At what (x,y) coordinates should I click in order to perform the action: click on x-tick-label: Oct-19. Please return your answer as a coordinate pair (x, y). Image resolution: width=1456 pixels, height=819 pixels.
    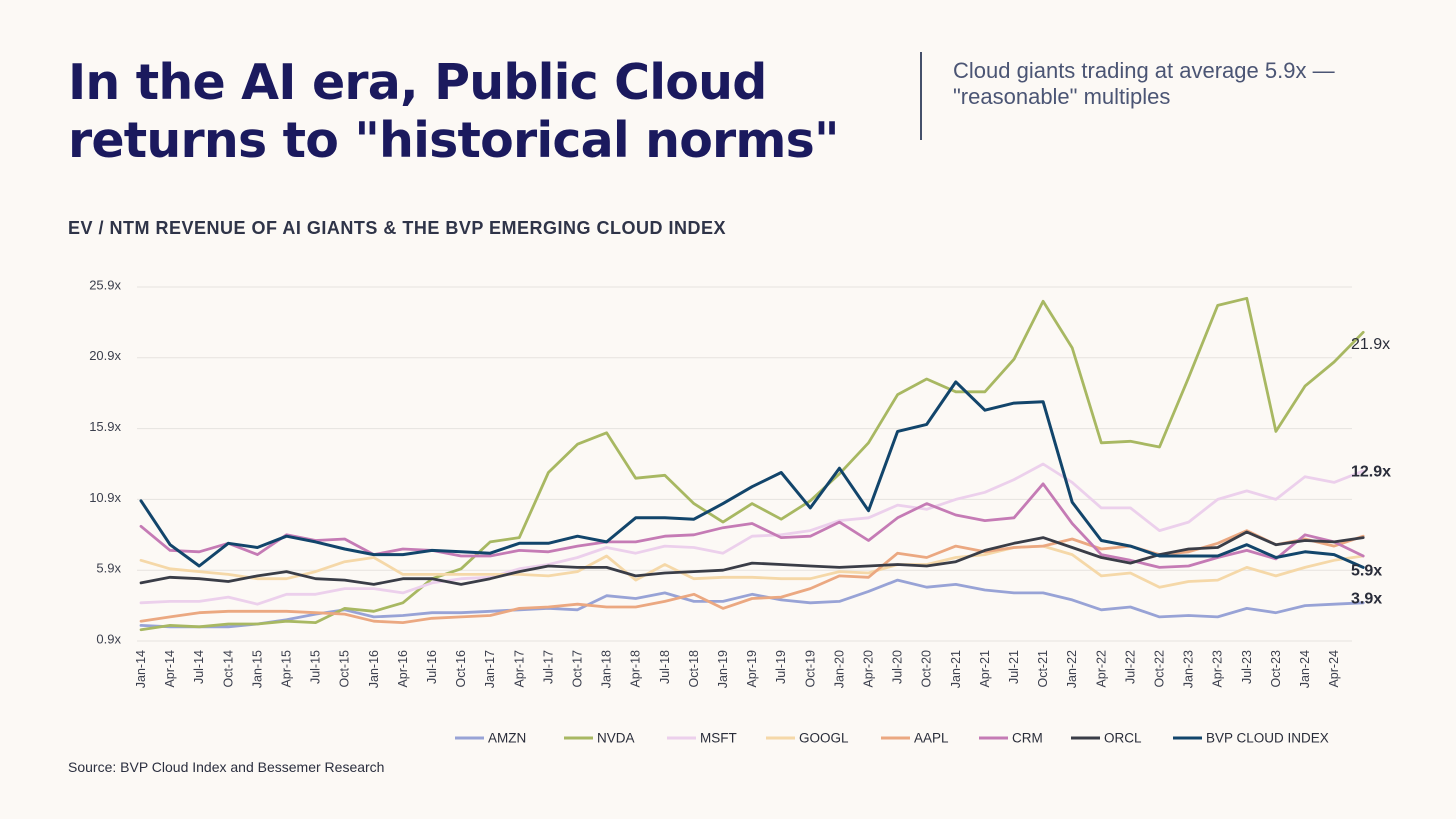
    Looking at the image, I should click on (810, 669).